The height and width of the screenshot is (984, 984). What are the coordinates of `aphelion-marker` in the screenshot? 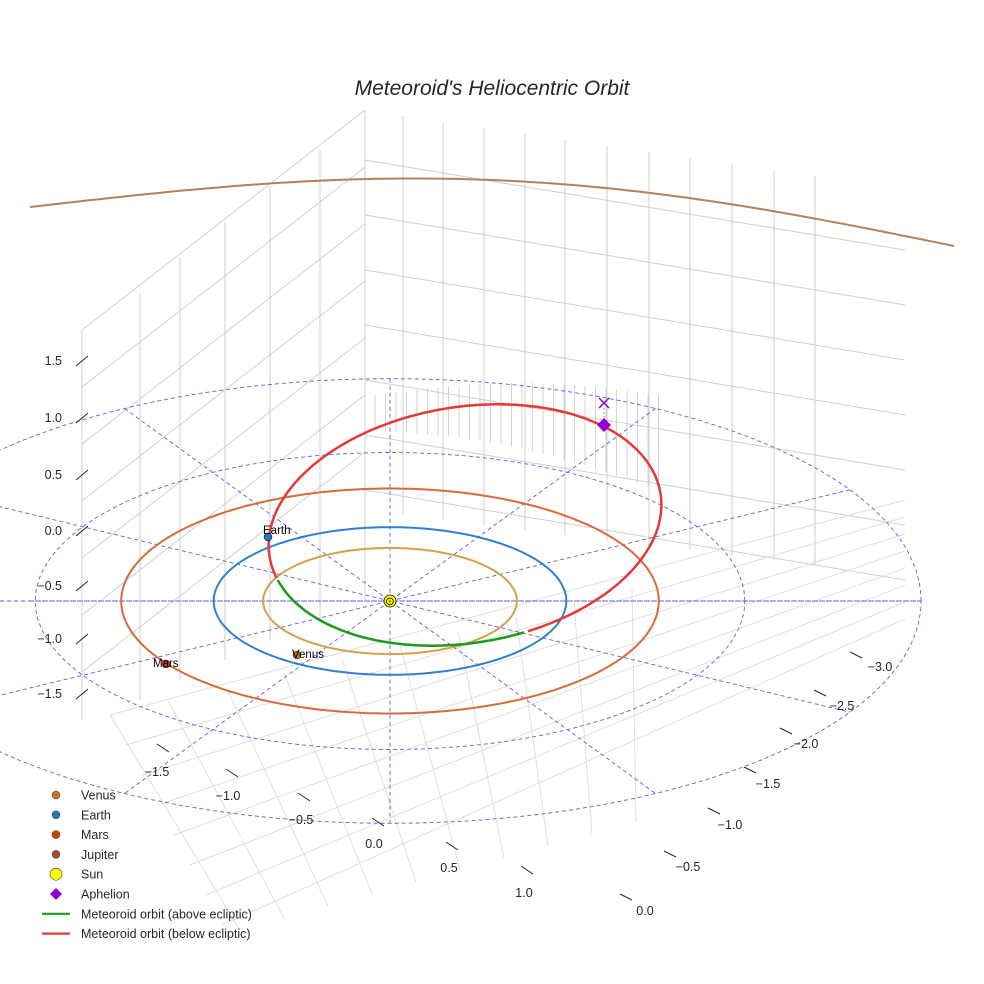 It's located at (604, 425).